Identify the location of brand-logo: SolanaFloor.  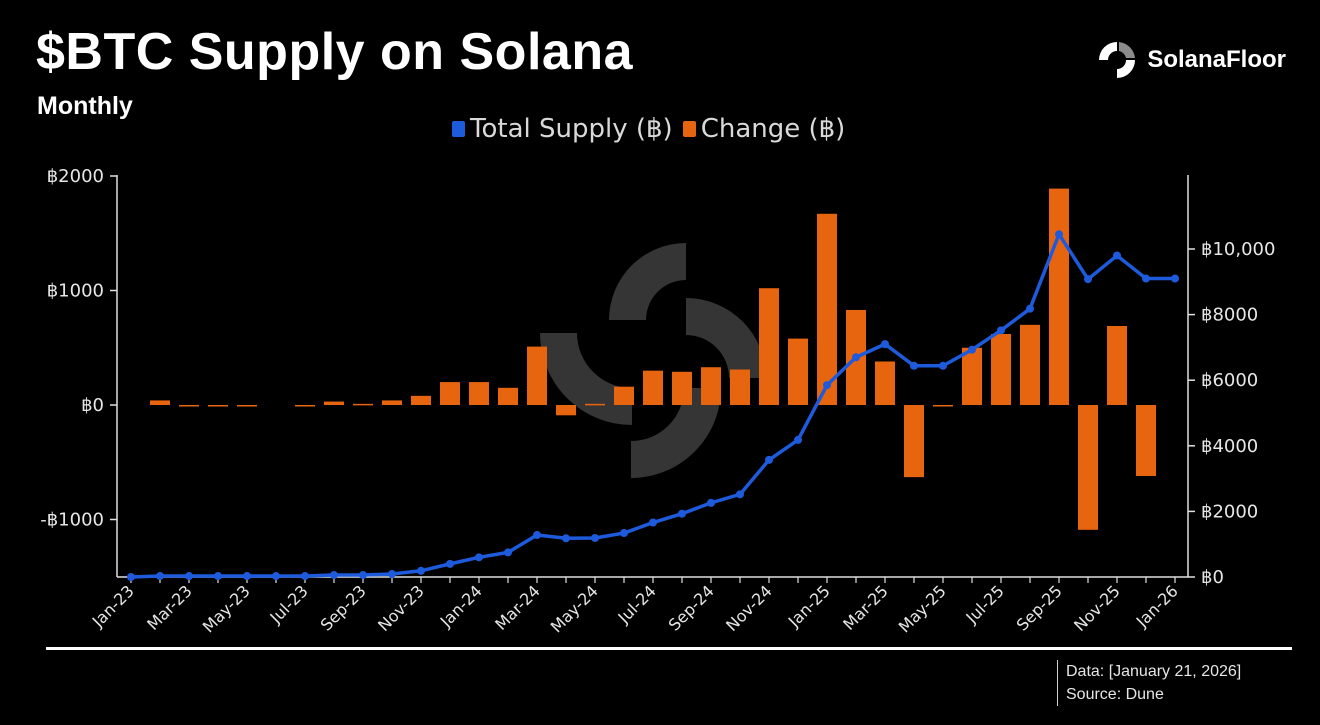
(1190, 60).